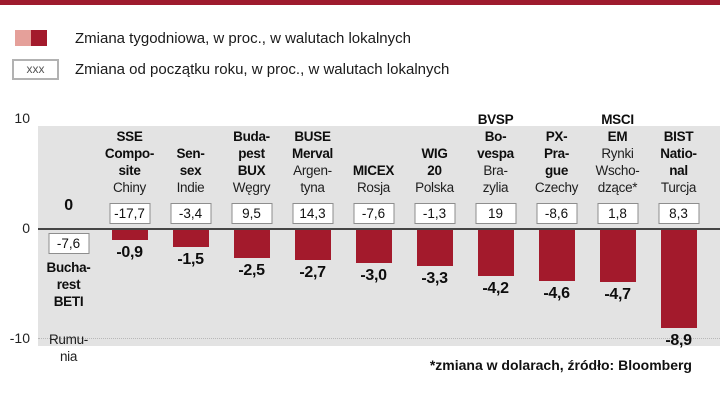 This screenshot has width=720, height=406. I want to click on country-name: Chiny, so click(129, 187).